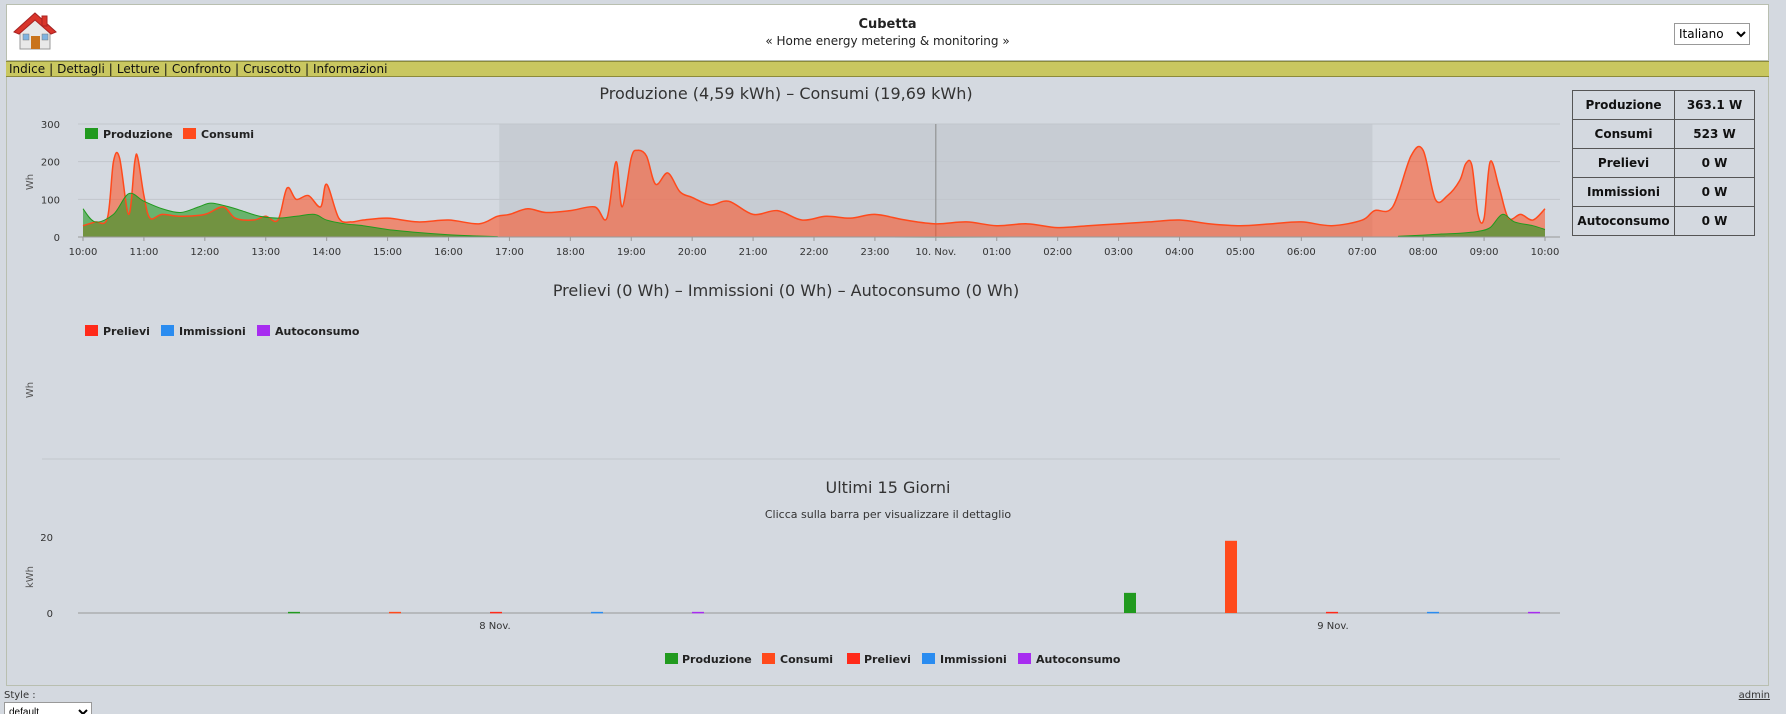  Describe the element at coordinates (30, 182) in the screenshot. I see `chart1-y-label: Wh` at that location.